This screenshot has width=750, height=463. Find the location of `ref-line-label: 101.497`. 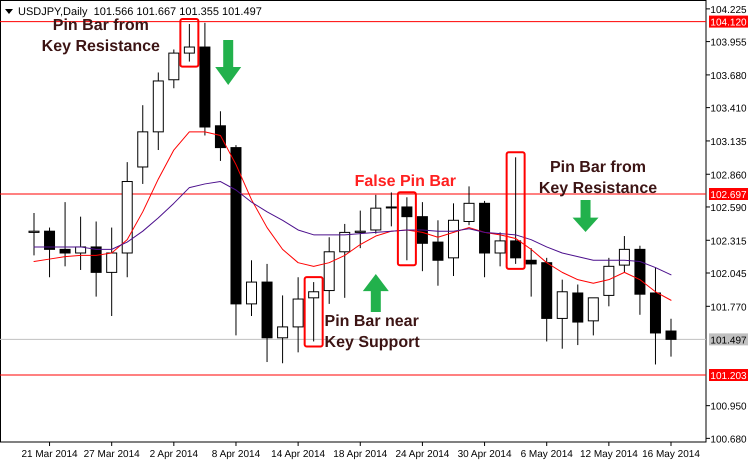

ref-line-label: 101.497 is located at coordinates (729, 340).